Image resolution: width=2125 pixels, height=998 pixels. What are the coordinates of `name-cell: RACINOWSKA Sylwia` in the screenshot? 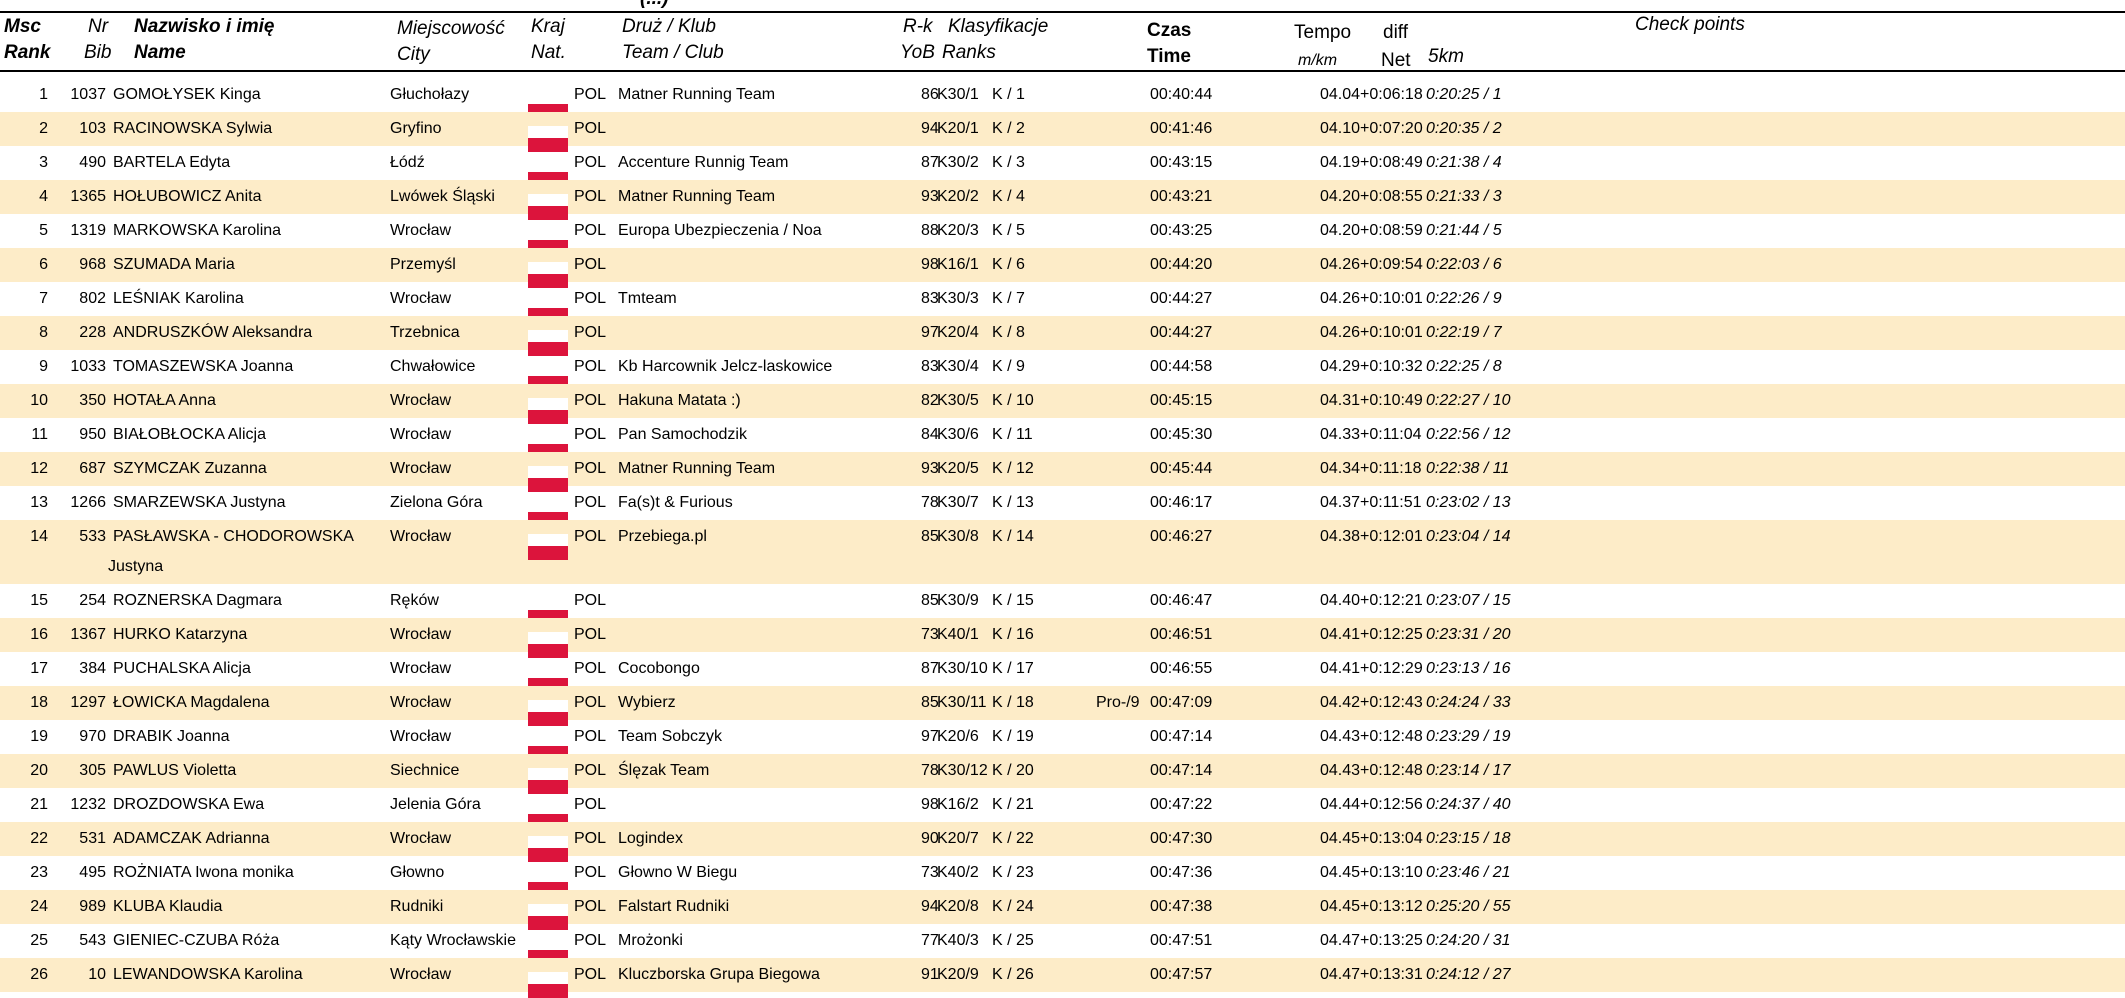 It's located at (193, 128).